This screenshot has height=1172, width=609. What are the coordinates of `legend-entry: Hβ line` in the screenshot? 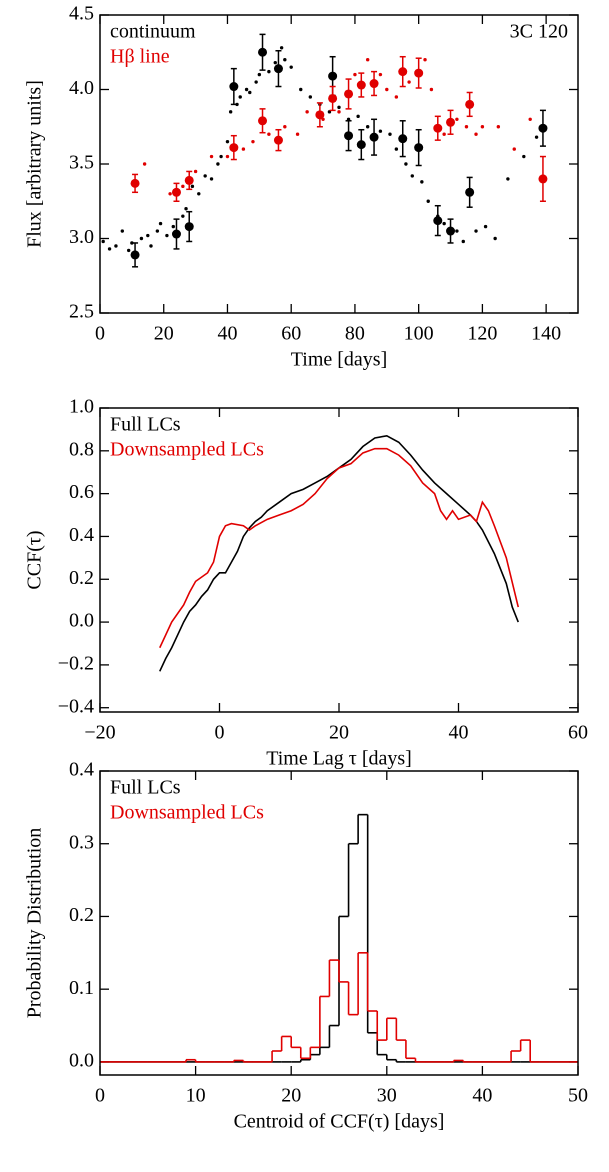 It's located at (140, 57).